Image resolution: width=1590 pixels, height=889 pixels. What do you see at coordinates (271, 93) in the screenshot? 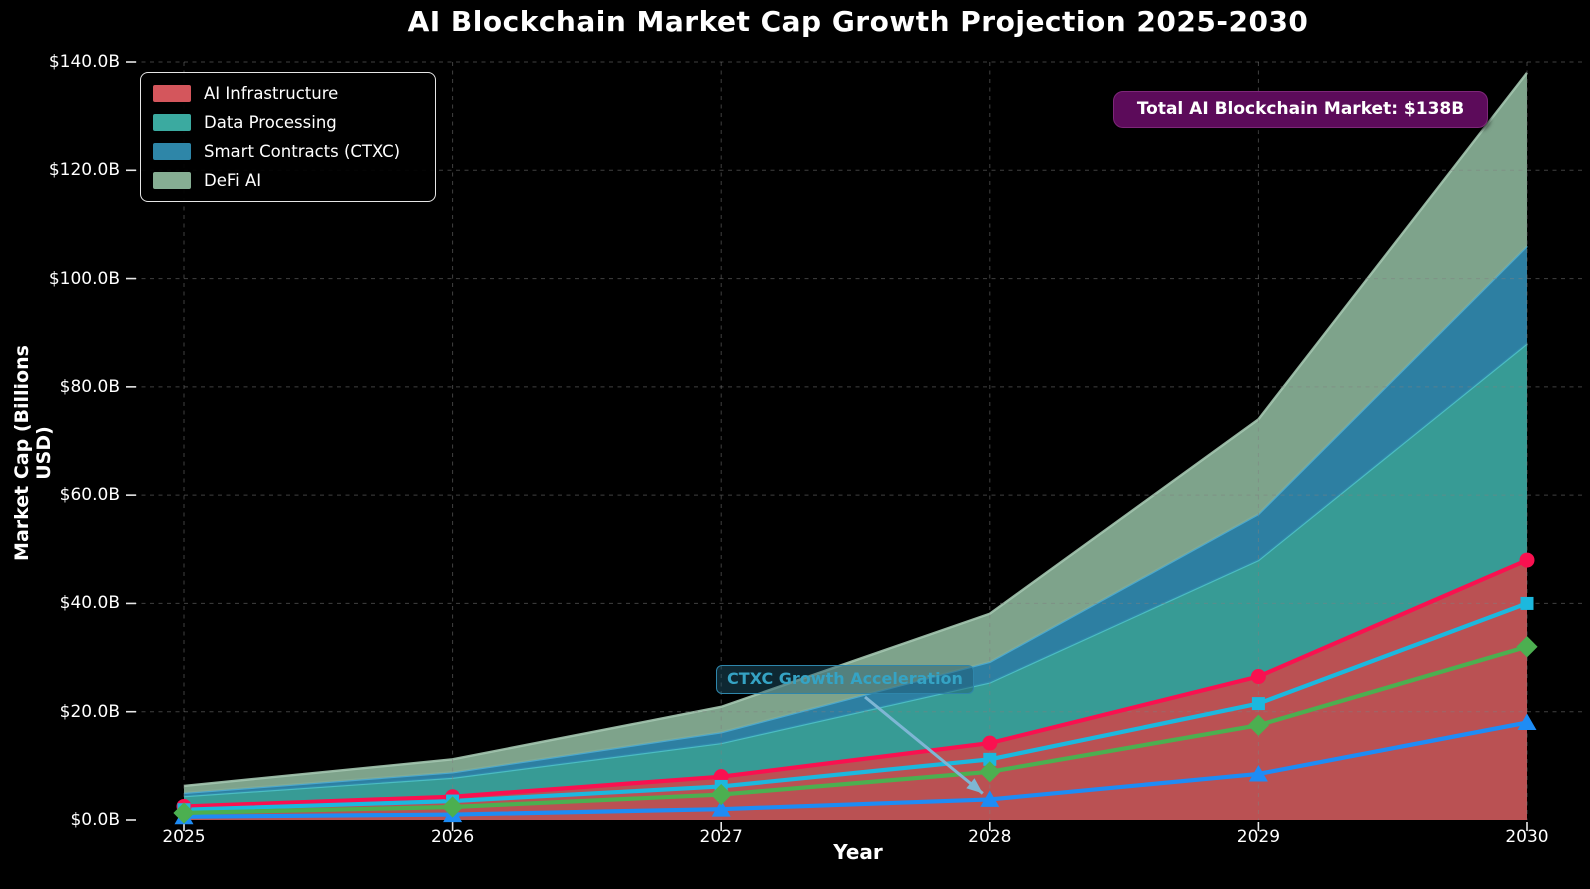
I see `legend-label: AI Infrastructure` at bounding box center [271, 93].